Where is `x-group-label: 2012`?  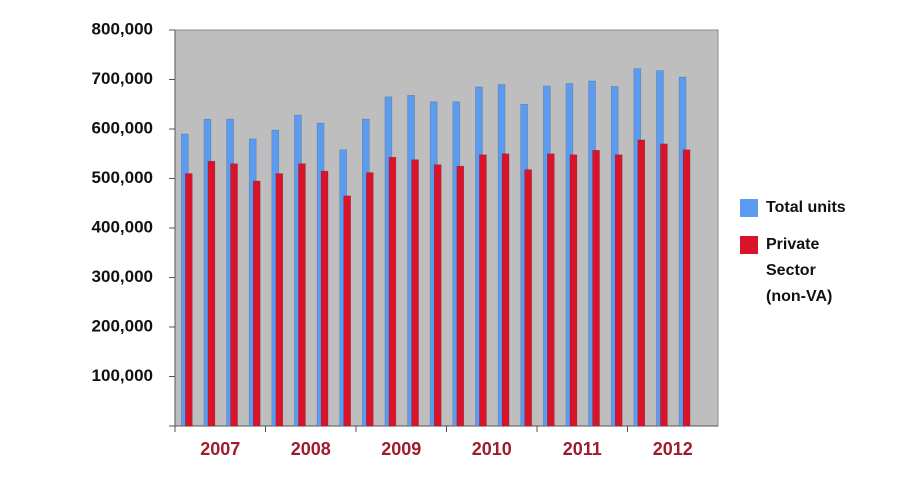 x-group-label: 2012 is located at coordinates (673, 449).